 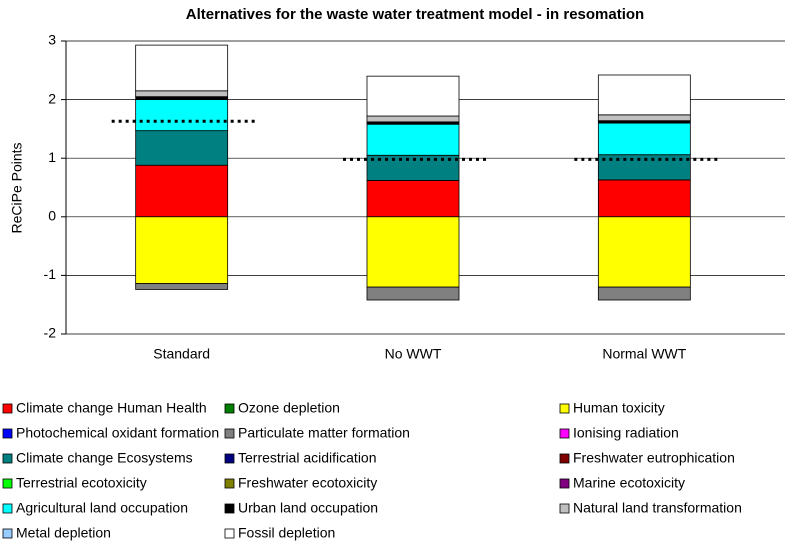 What do you see at coordinates (324, 433) in the screenshot?
I see `legend-label: Particulate matter formation` at bounding box center [324, 433].